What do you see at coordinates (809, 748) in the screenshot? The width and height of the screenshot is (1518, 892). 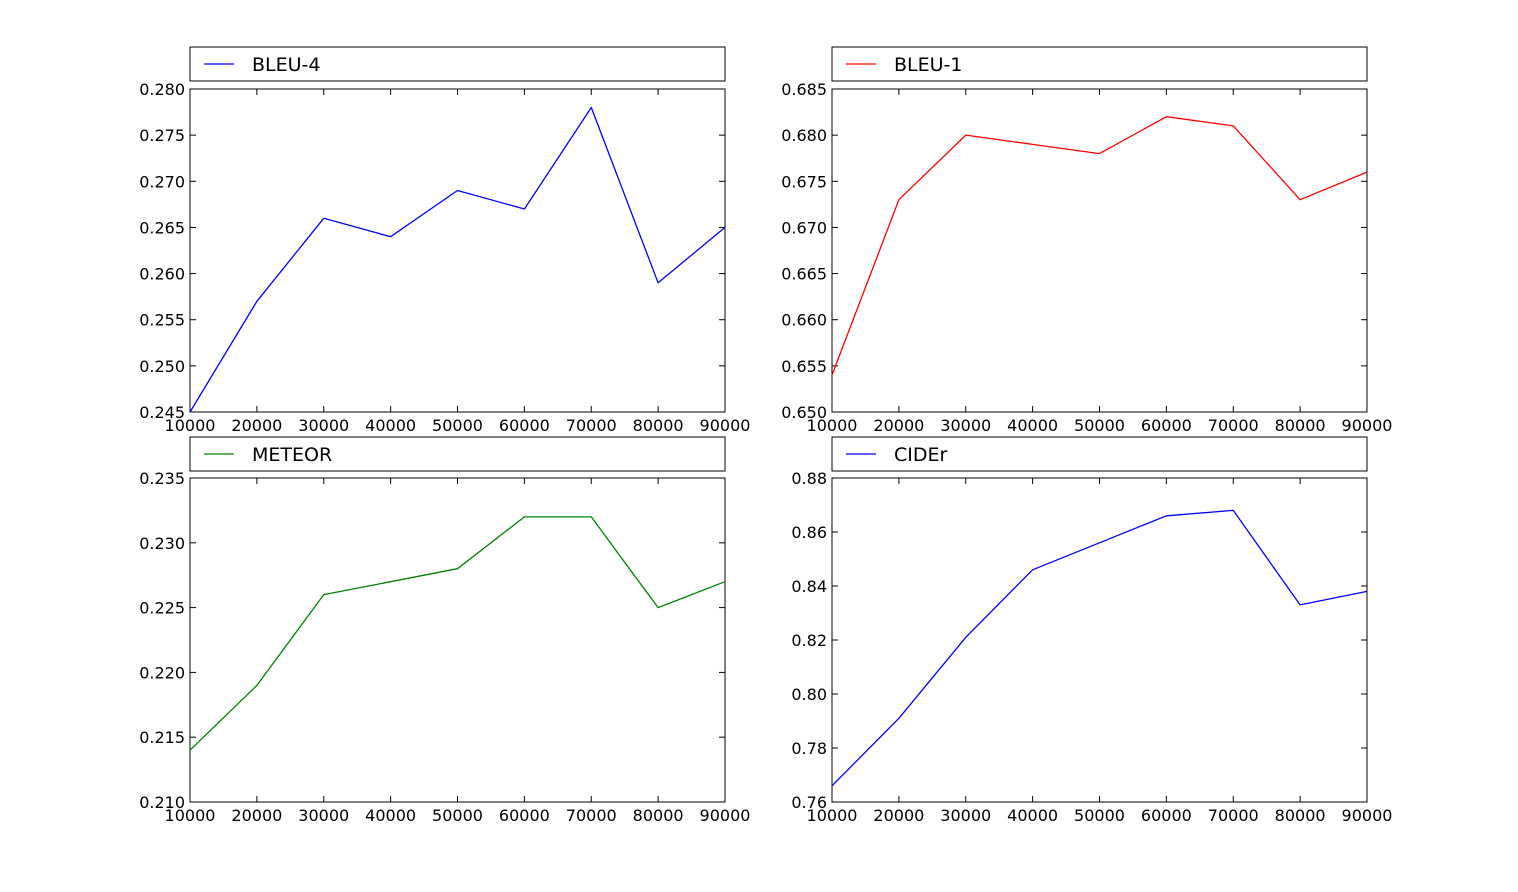 I see `y-tick-label: 0.78` at bounding box center [809, 748].